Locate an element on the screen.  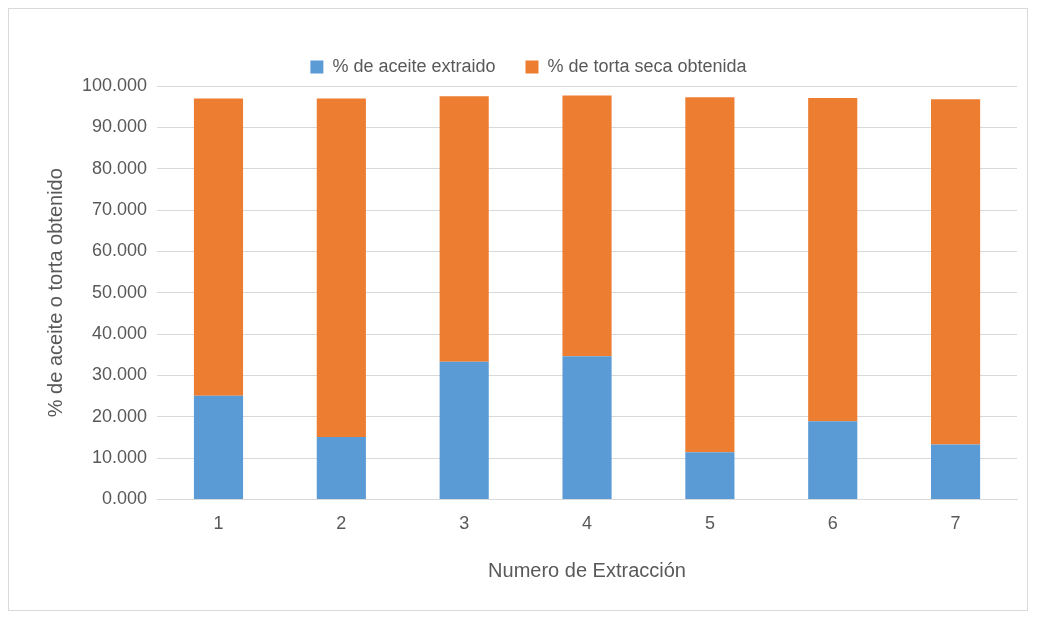
y-tick-label: 80.000 is located at coordinates (120, 167).